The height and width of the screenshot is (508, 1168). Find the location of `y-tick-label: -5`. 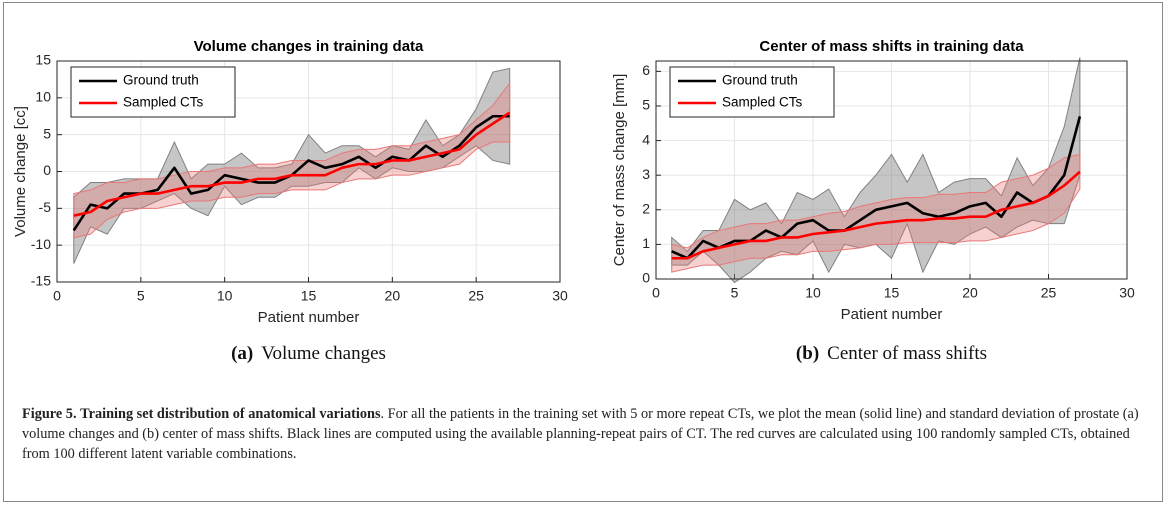

y-tick-label: -5 is located at coordinates (45, 207).